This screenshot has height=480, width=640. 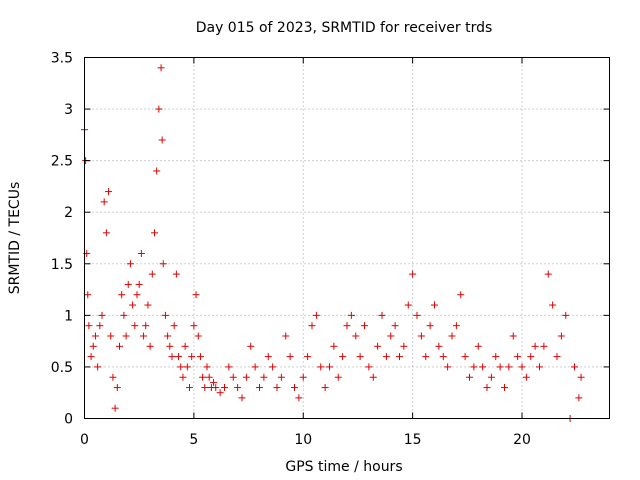 I want to click on x-tick-labels: 0 5 10 15 20, so click(x=305, y=440).